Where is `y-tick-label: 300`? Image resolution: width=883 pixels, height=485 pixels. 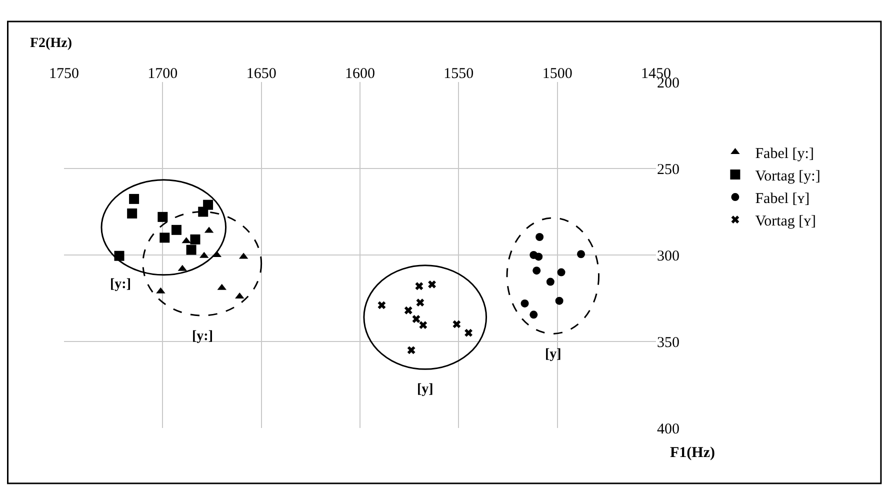
y-tick-label: 300 is located at coordinates (668, 256).